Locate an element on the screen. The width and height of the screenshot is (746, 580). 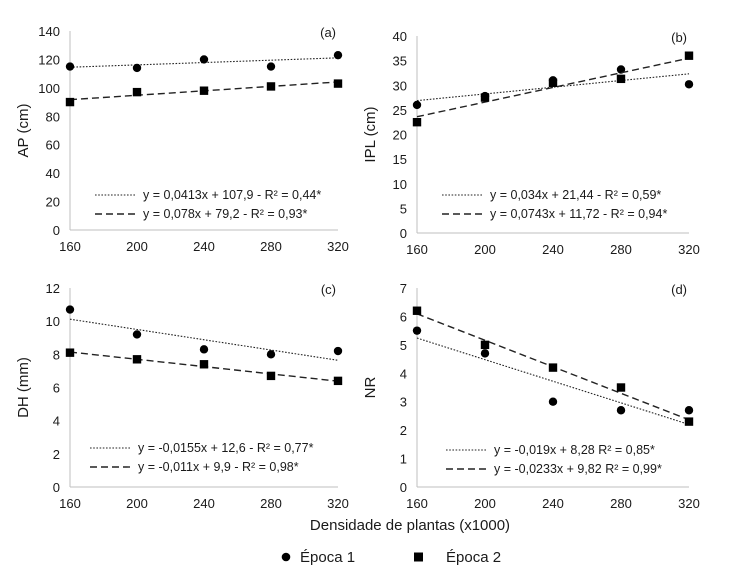
legend-label-epoca-1: Época 1 is located at coordinates (327, 557).